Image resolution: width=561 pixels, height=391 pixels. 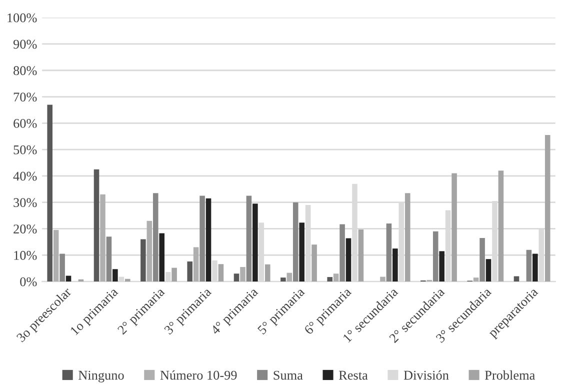 I want to click on legend-label: Suma, so click(x=288, y=375).